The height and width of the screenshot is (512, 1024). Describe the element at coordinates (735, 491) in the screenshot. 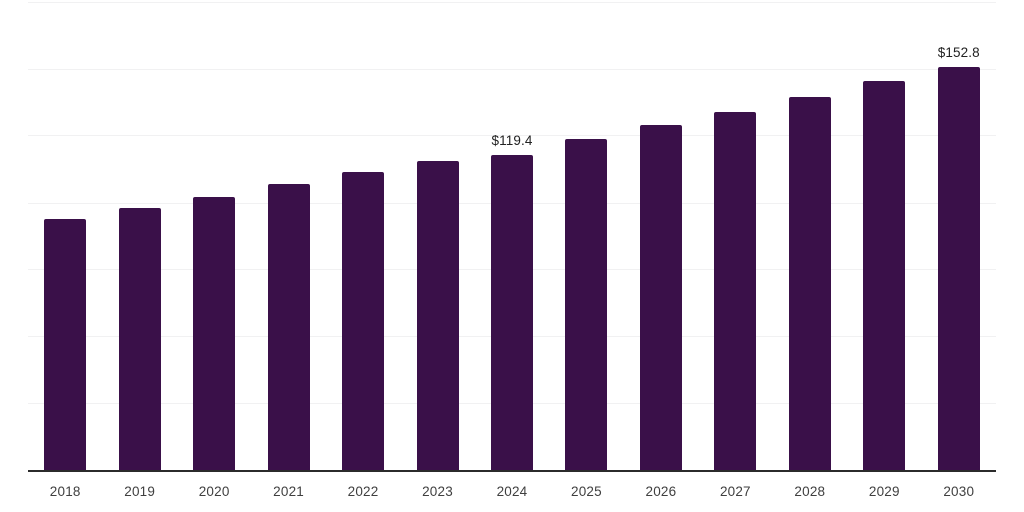

I see `x-axis-tick-label: 2027` at that location.